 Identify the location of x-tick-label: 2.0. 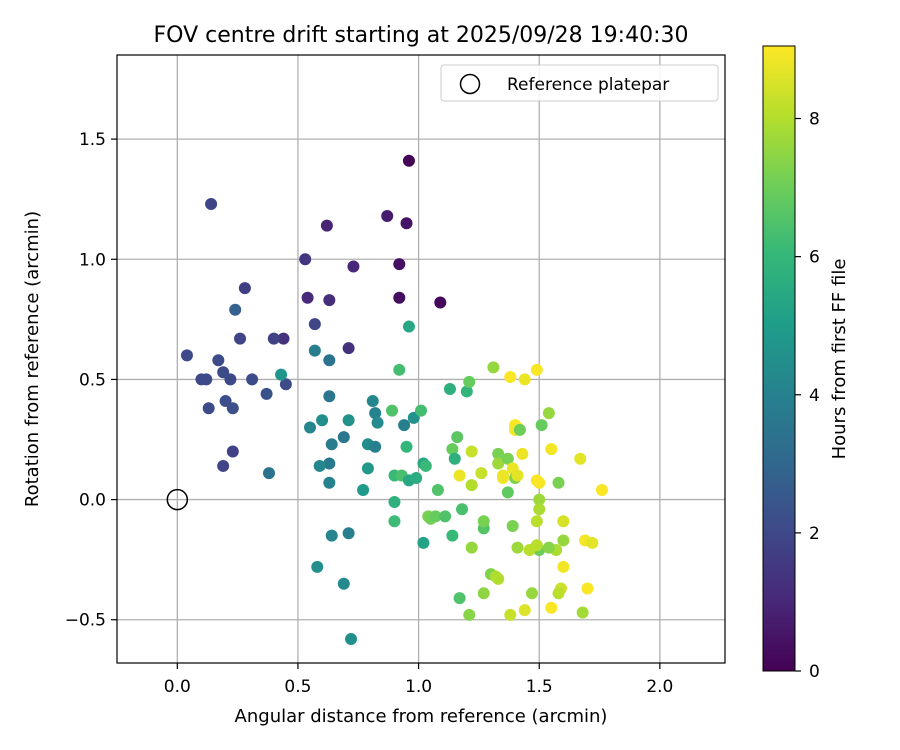
(659, 687).